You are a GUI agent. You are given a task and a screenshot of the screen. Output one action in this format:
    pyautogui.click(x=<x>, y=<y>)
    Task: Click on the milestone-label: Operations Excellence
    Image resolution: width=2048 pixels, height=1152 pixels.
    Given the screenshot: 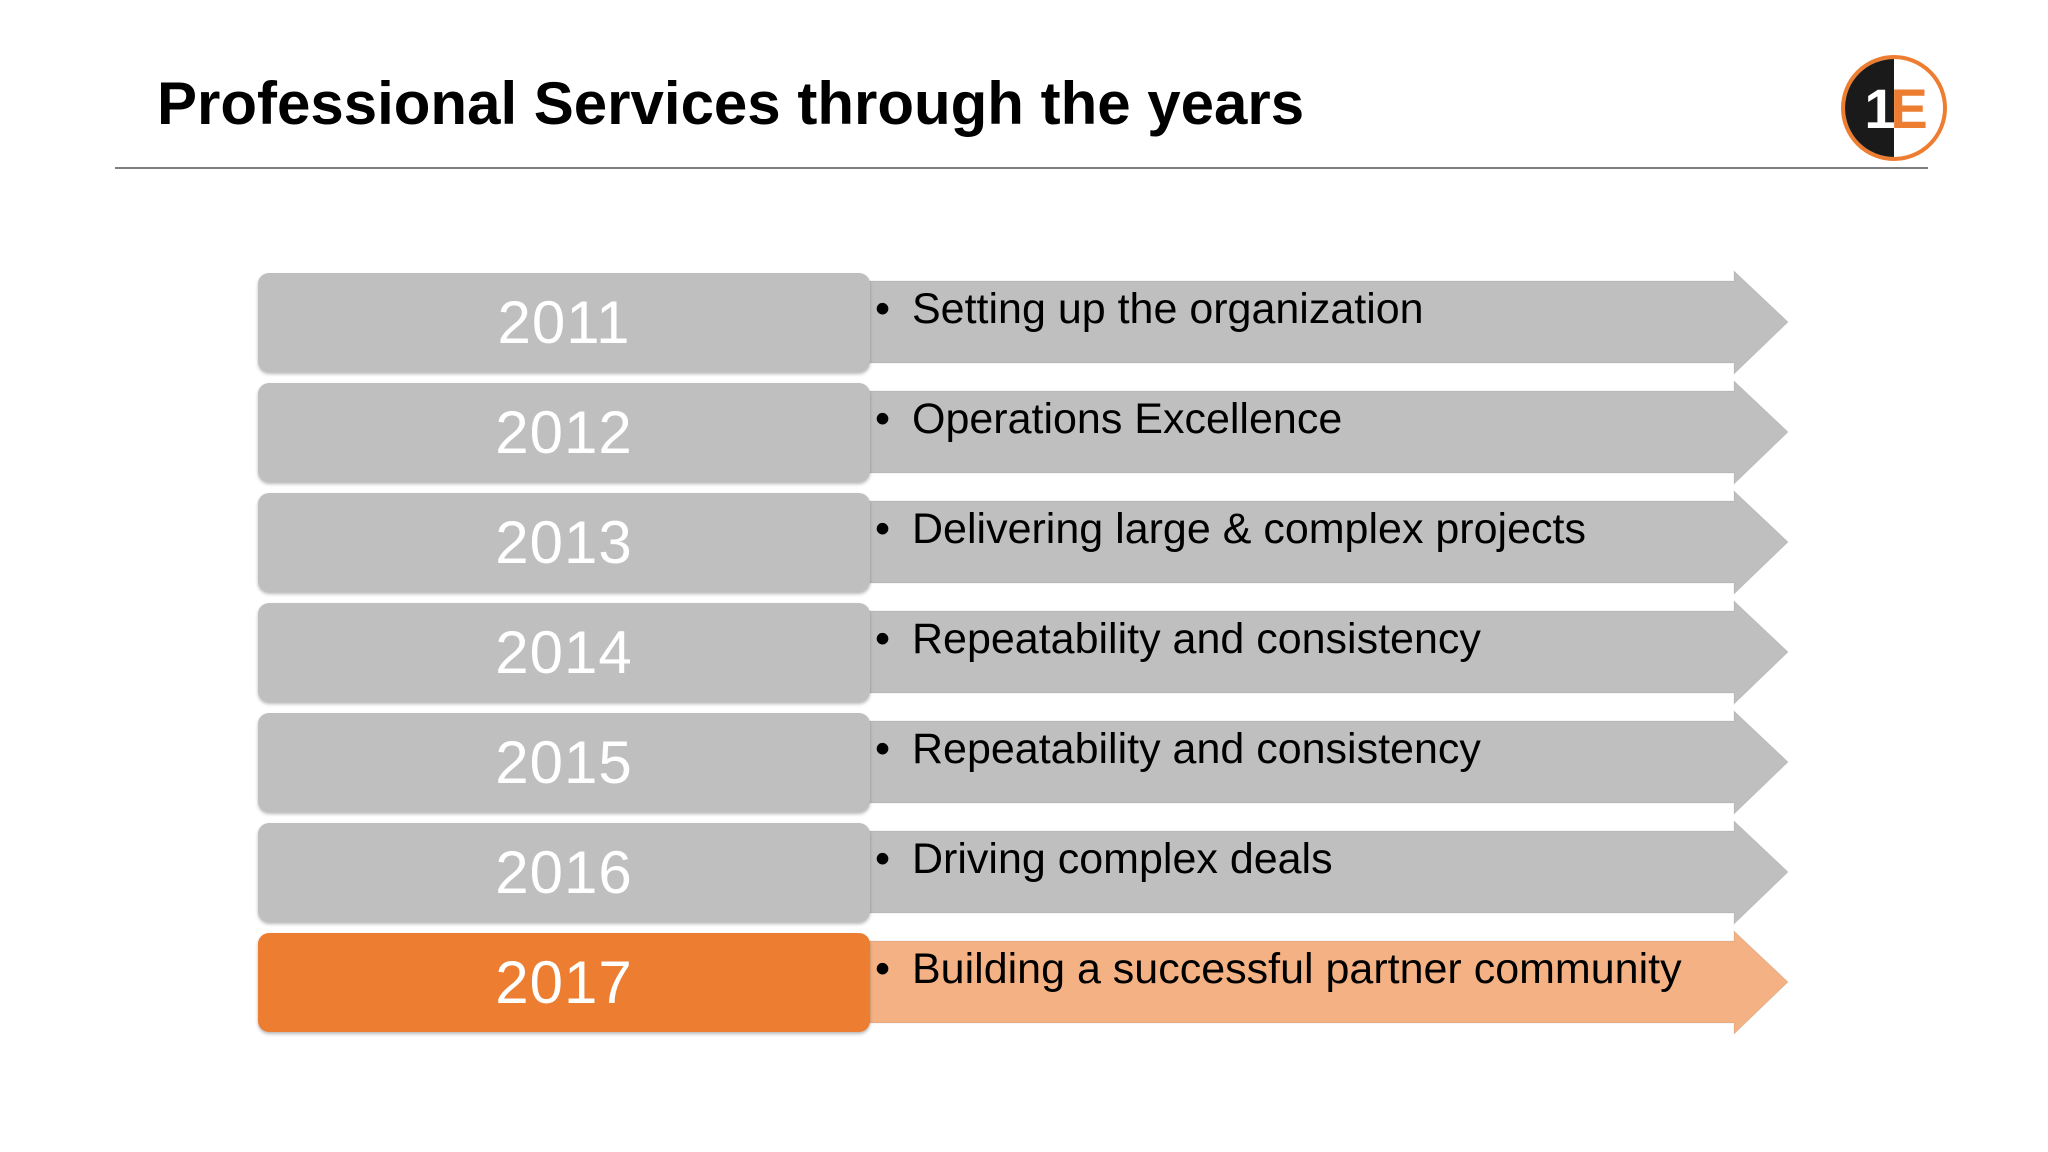 What is the action you would take?
    pyautogui.click(x=1127, y=419)
    